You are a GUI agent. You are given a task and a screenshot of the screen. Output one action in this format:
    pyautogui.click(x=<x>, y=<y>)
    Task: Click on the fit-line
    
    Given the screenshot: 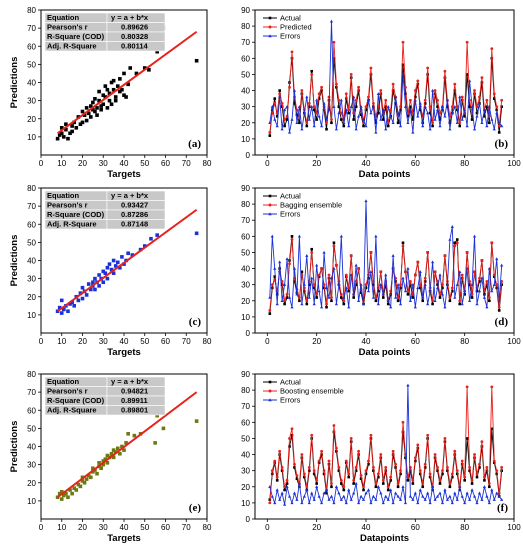 What is the action you would take?
    pyautogui.click(x=127, y=445)
    